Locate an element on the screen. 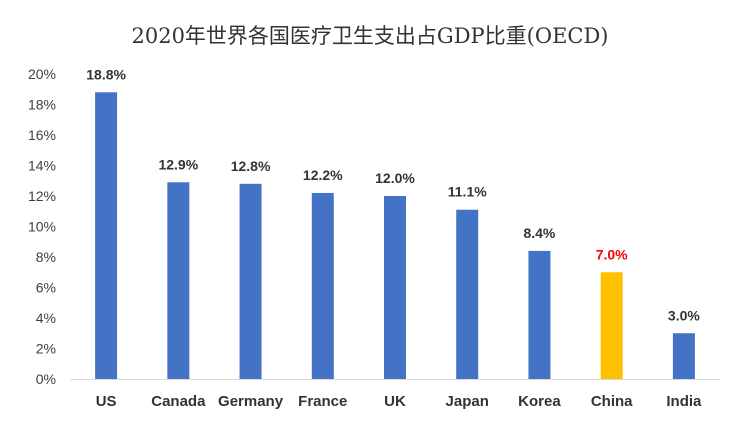 Image resolution: width=740 pixels, height=424 pixels. bar-canada is located at coordinates (178, 280).